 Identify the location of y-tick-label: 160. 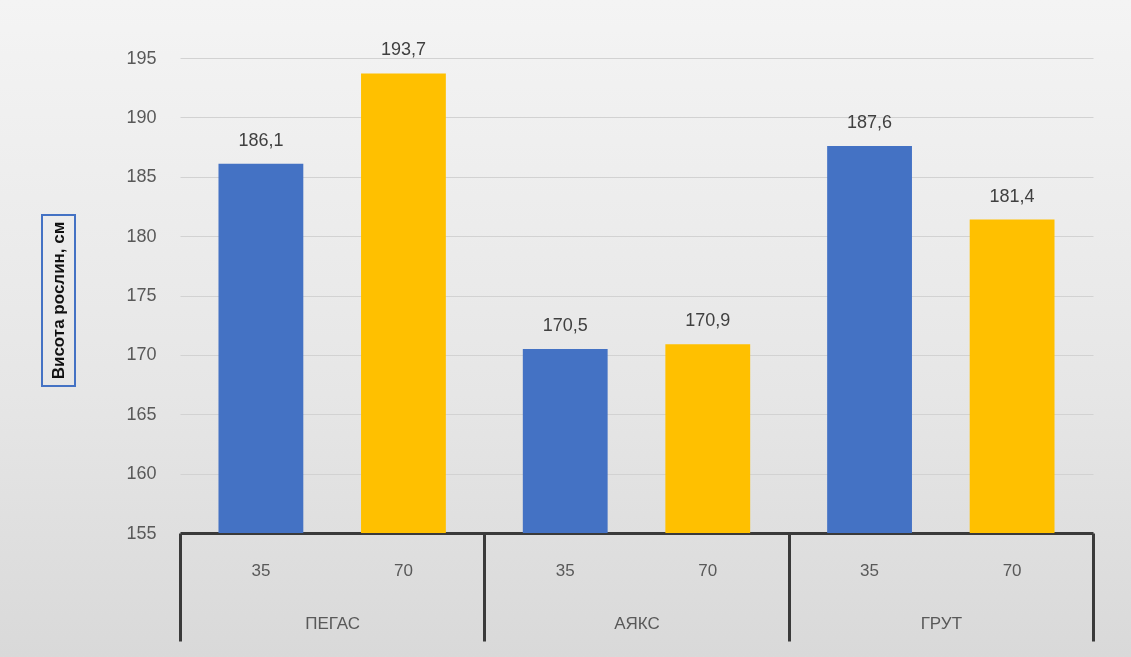
(141, 473).